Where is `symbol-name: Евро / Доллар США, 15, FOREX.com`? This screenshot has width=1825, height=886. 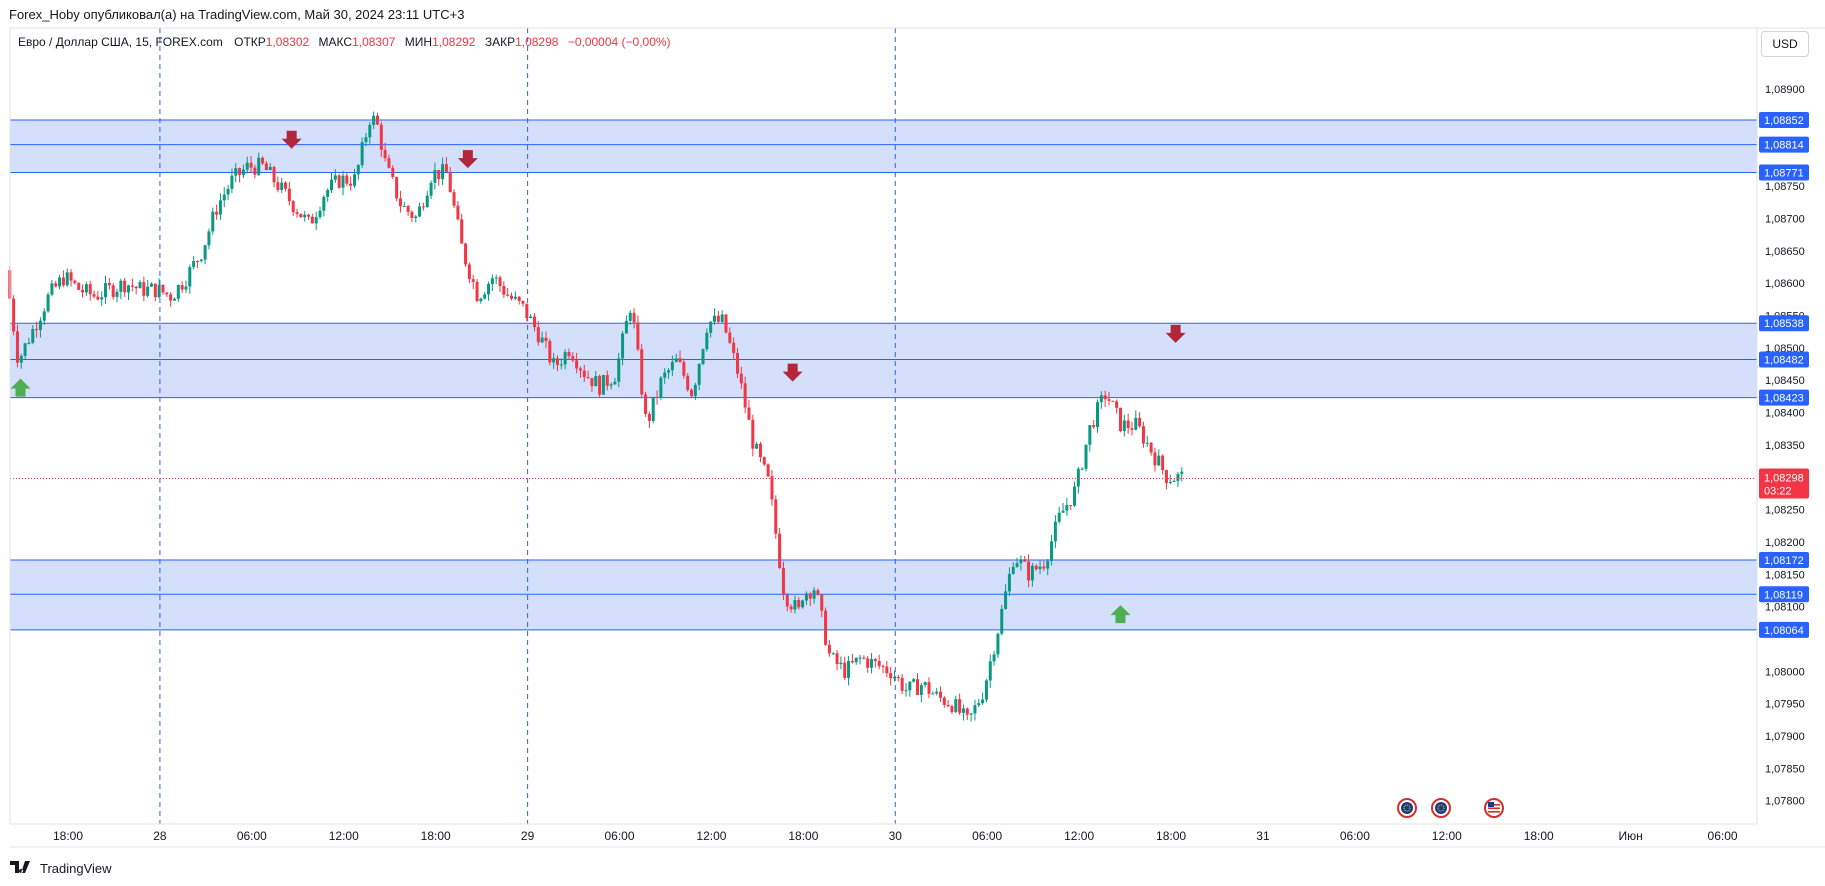 symbol-name: Евро / Доллар США, 15, FOREX.com is located at coordinates (120, 42).